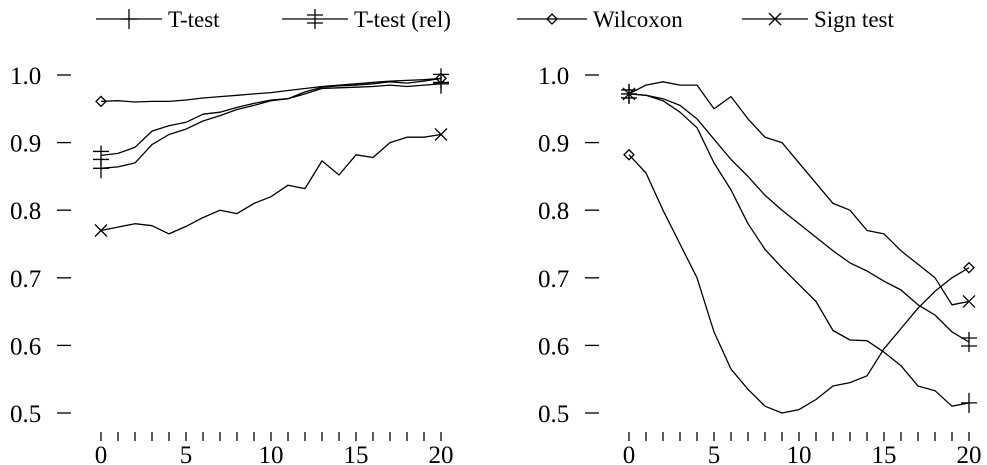 This screenshot has height=465, width=987. I want to click on legend-item-t-test: T-test, so click(158, 19).